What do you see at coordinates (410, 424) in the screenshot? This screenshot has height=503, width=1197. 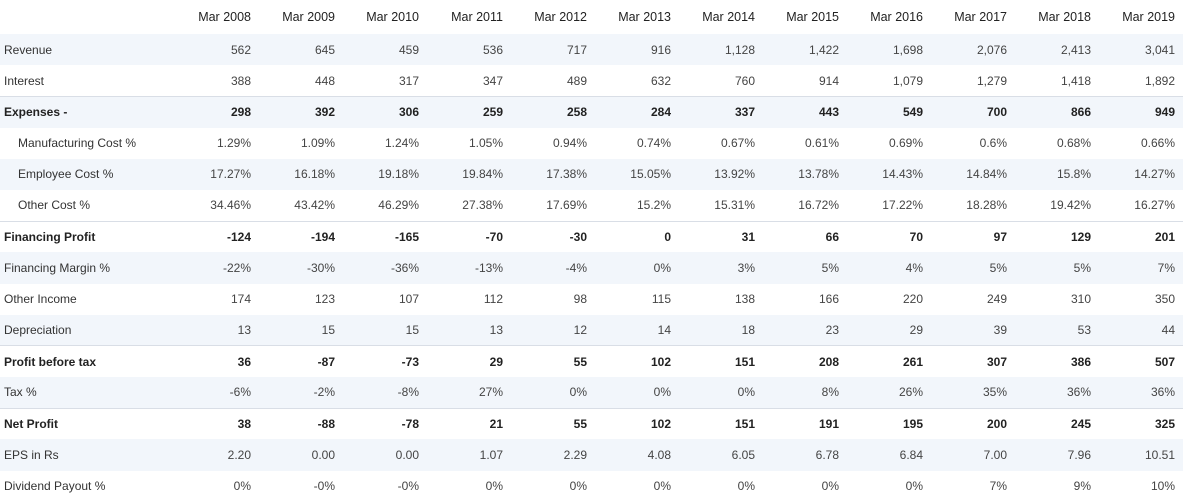 I see `table-cell: -78` at bounding box center [410, 424].